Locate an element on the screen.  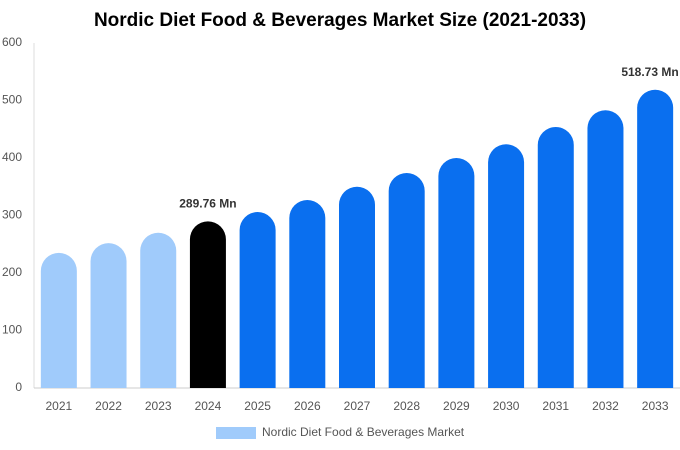
legend-swatch is located at coordinates (236, 433).